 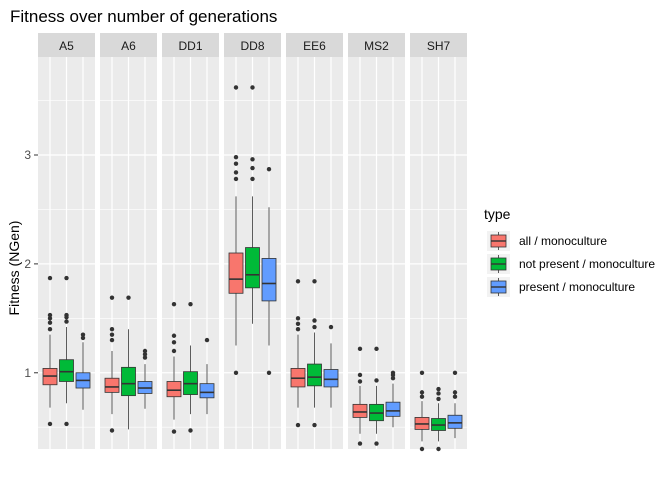 What do you see at coordinates (66, 241) in the screenshot?
I see `facet-panel-a5: A5` at bounding box center [66, 241].